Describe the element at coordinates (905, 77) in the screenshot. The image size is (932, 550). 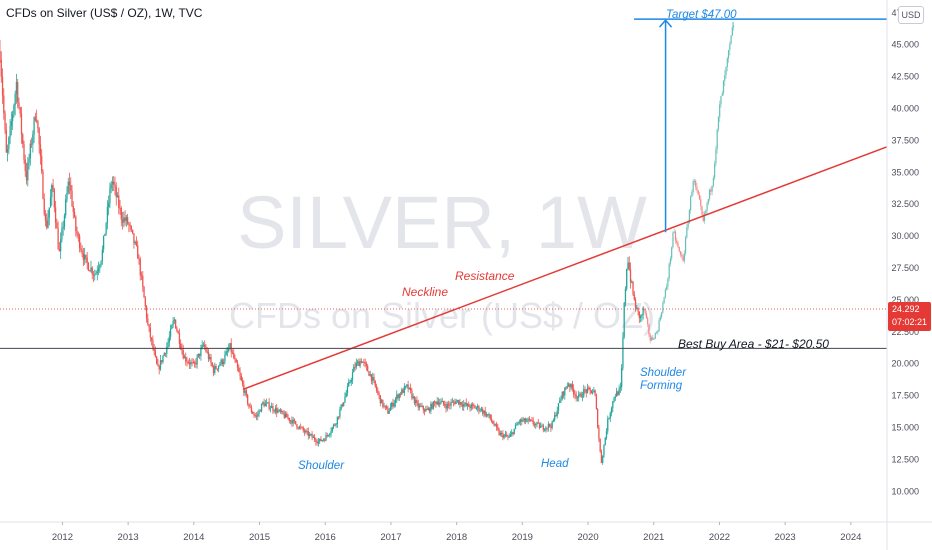
I see `y-tick-label: 42.500` at that location.